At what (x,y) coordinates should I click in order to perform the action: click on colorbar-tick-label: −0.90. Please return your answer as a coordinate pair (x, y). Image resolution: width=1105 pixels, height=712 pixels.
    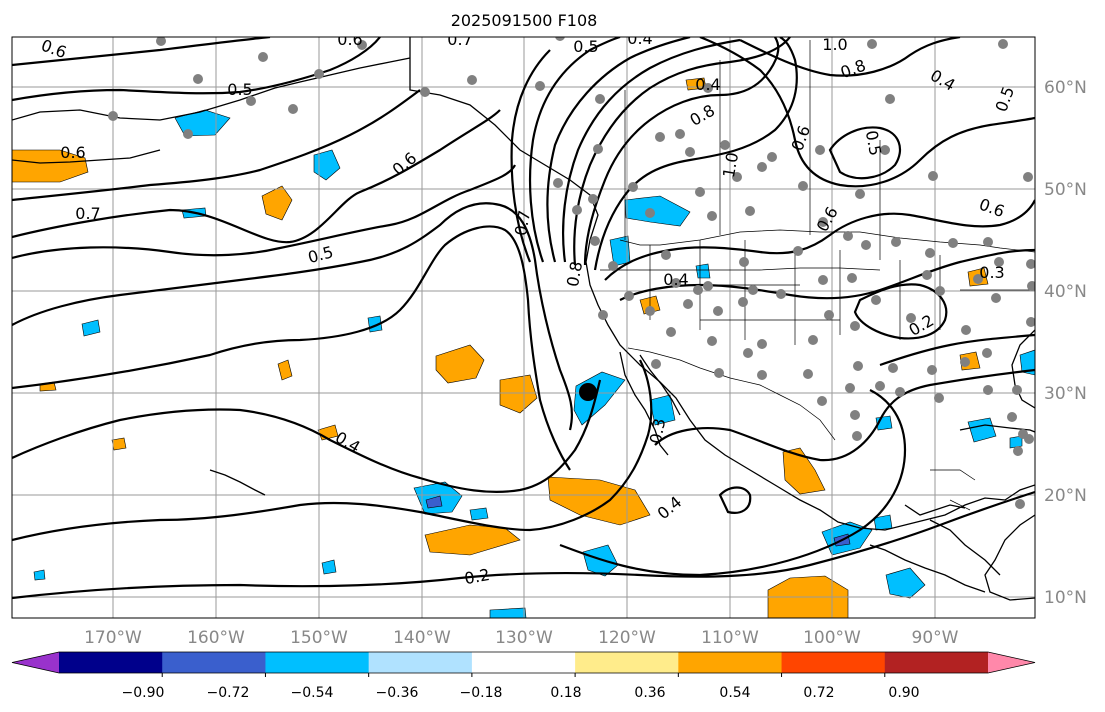
    Looking at the image, I should click on (143, 693).